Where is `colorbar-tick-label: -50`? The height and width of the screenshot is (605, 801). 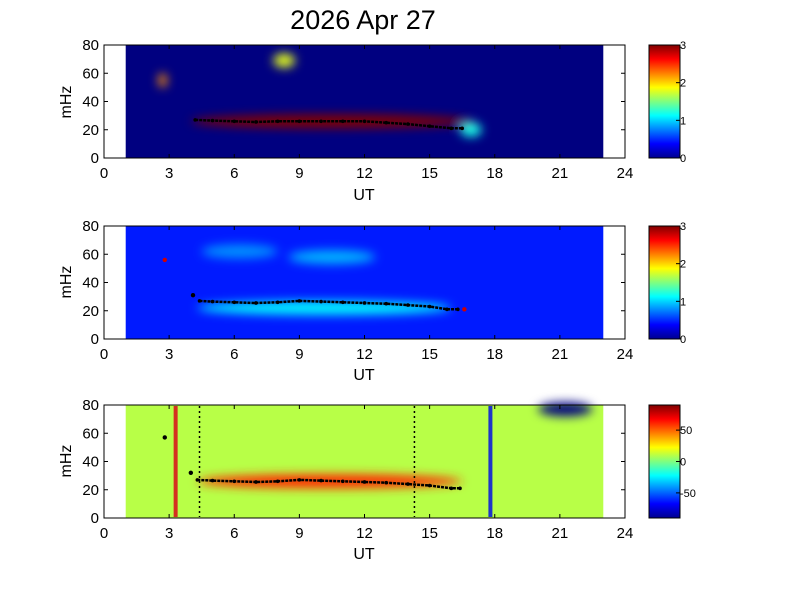 colorbar-tick-label: -50 is located at coordinates (688, 494).